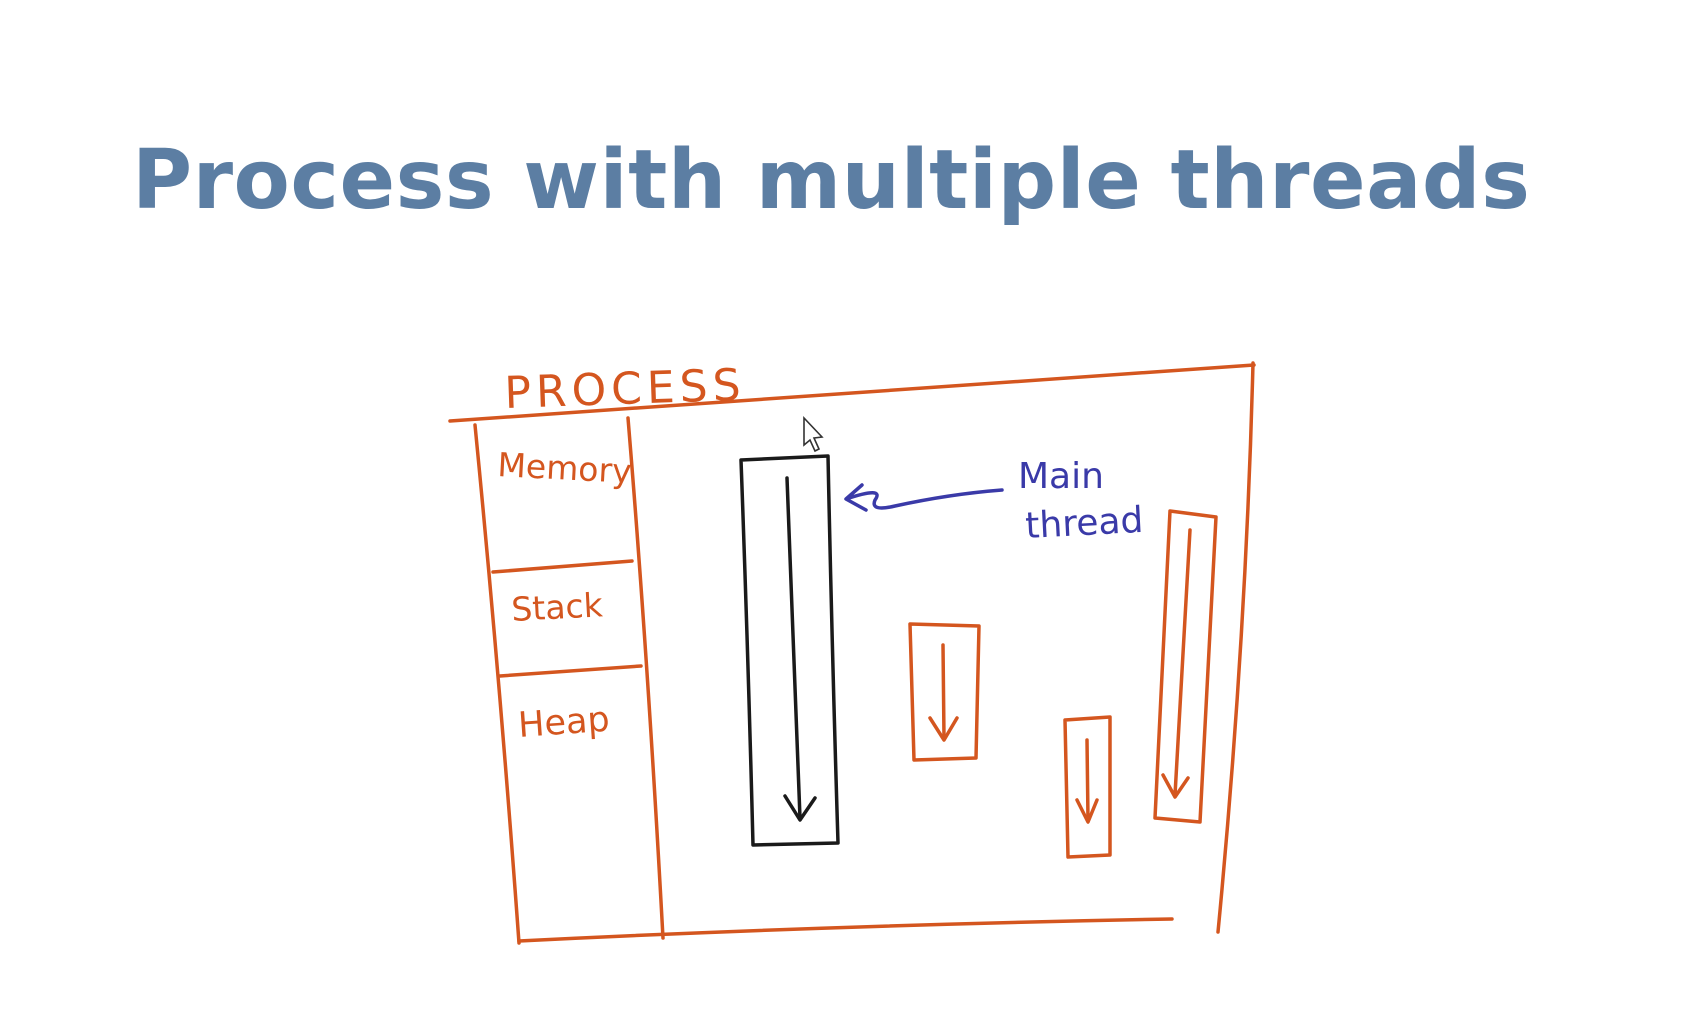 Image resolution: width=1698 pixels, height=1012 pixels. I want to click on memory-label: Memory, so click(565, 468).